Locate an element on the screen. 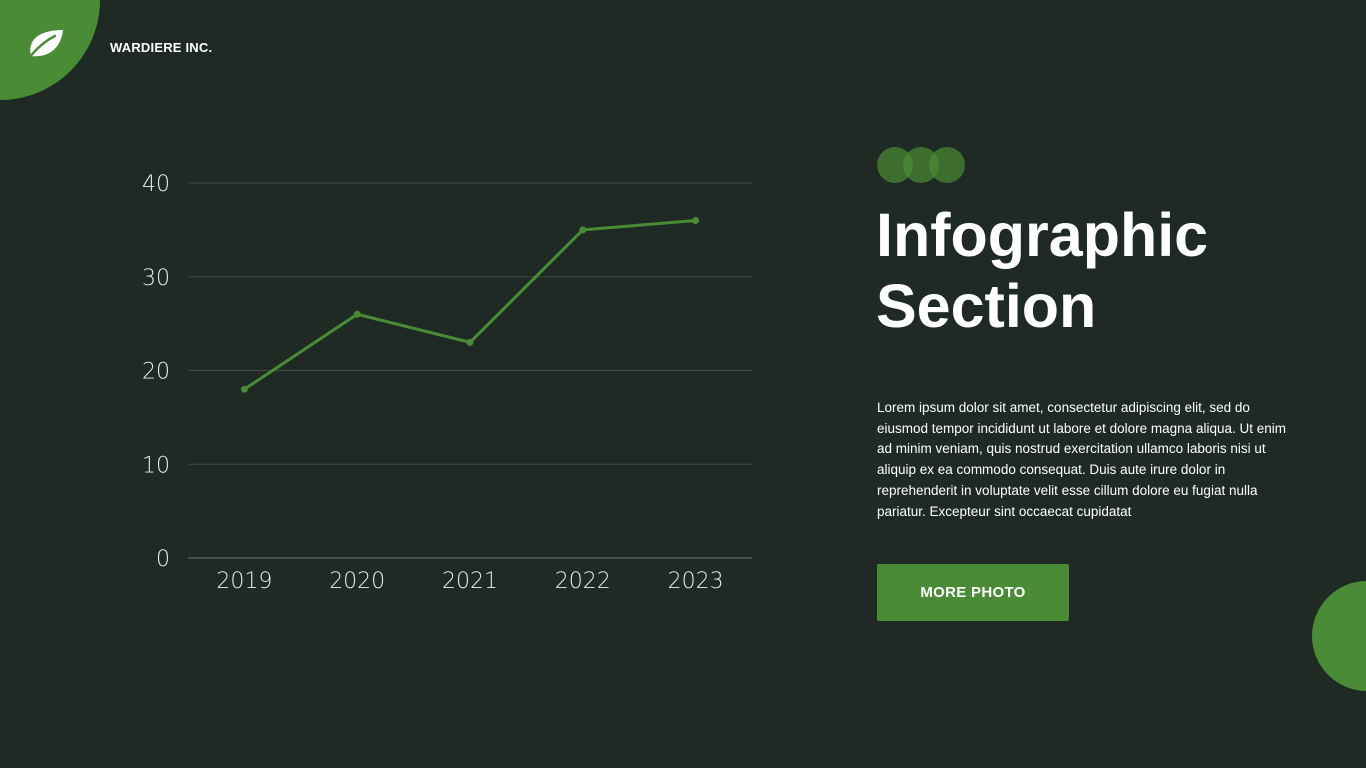  section-title: Infographic Section is located at coordinates (1096, 271).